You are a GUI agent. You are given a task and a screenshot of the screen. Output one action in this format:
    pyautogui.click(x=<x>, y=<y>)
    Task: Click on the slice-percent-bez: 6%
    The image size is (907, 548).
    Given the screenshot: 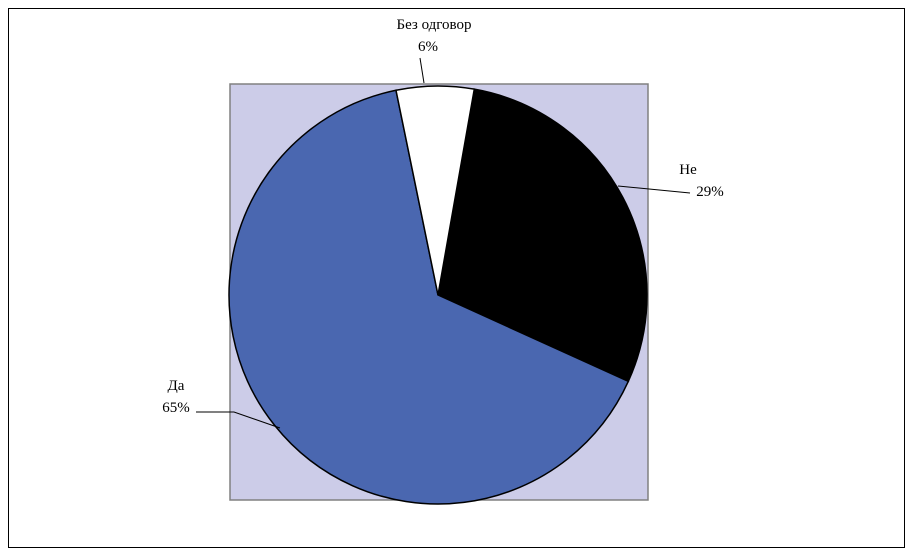 What is the action you would take?
    pyautogui.click(x=428, y=47)
    